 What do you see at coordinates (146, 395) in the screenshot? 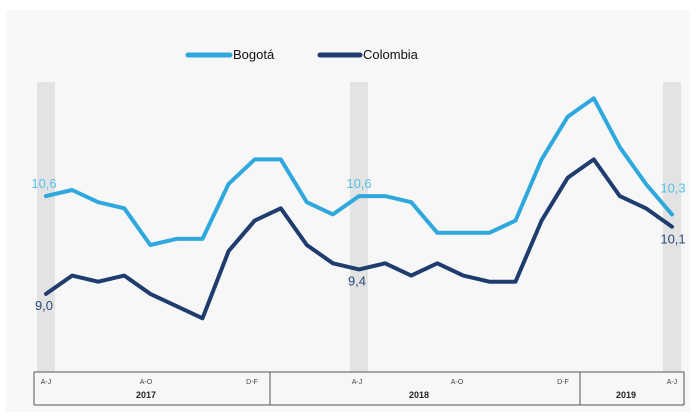
I see `year-label-2017: 2017` at bounding box center [146, 395].